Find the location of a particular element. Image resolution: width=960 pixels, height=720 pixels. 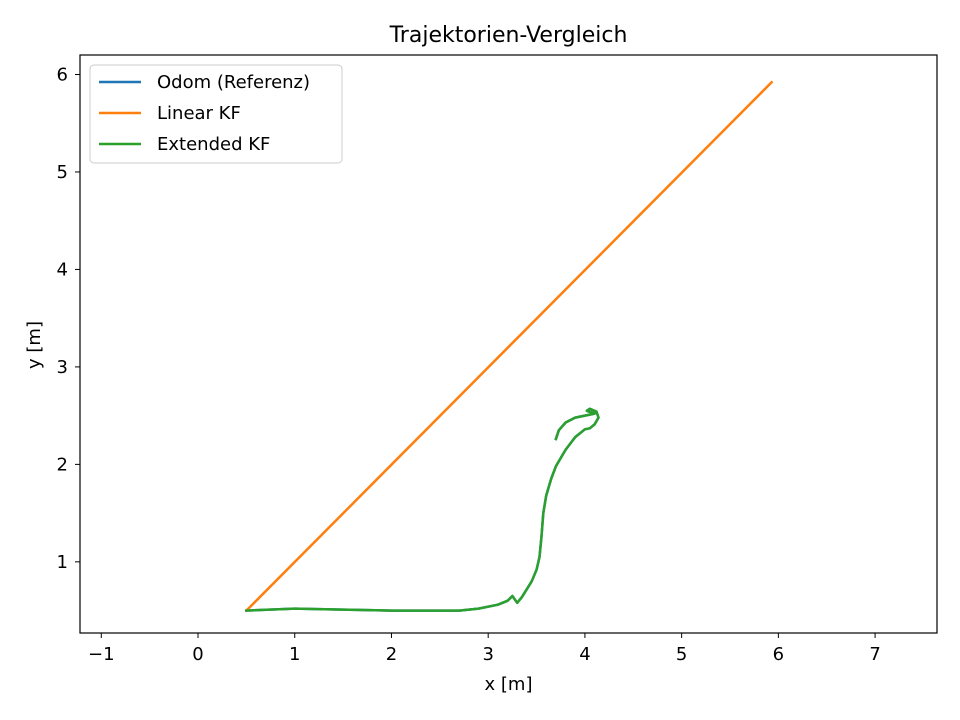

x-tick-label: 2 is located at coordinates (391, 654).